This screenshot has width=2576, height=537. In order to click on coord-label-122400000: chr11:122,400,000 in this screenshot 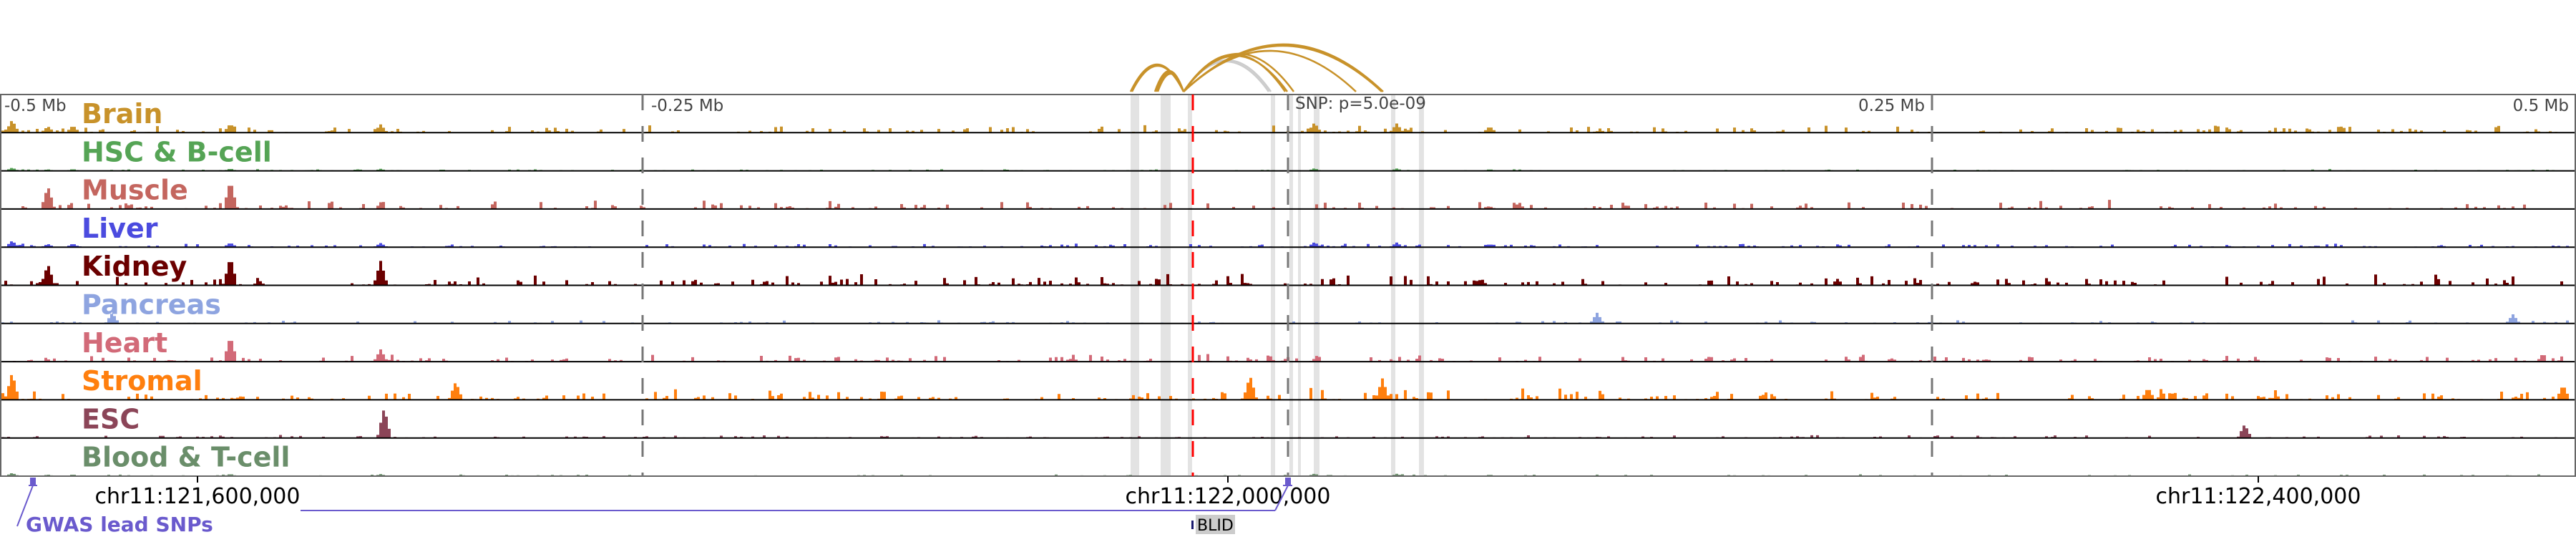, I will do `click(2258, 496)`.